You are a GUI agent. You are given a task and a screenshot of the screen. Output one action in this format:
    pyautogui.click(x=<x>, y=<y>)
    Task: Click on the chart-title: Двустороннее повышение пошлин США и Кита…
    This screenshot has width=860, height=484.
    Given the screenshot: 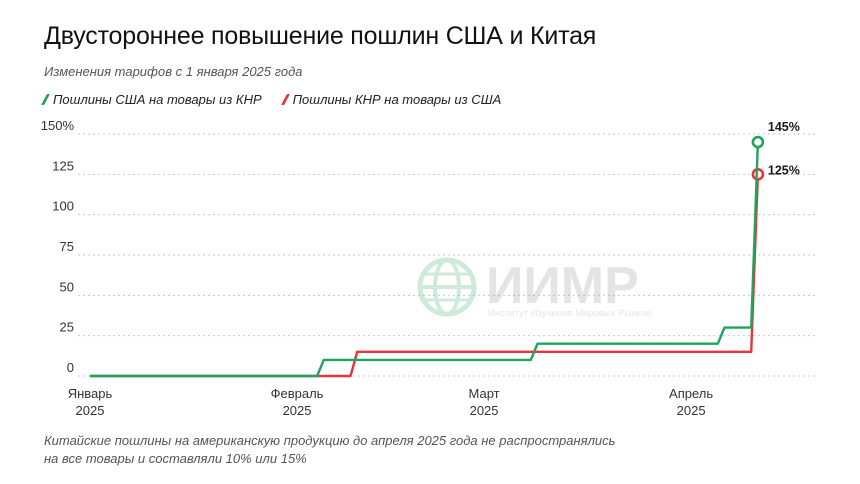 What is the action you would take?
    pyautogui.click(x=320, y=36)
    